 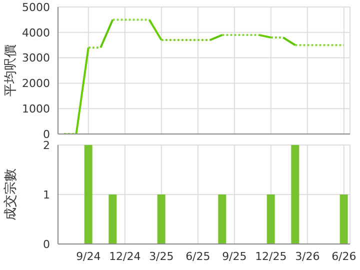 What do you see at coordinates (10, 194) in the screenshot?
I see `y-axis-title: 成交宗數` at bounding box center [10, 194].